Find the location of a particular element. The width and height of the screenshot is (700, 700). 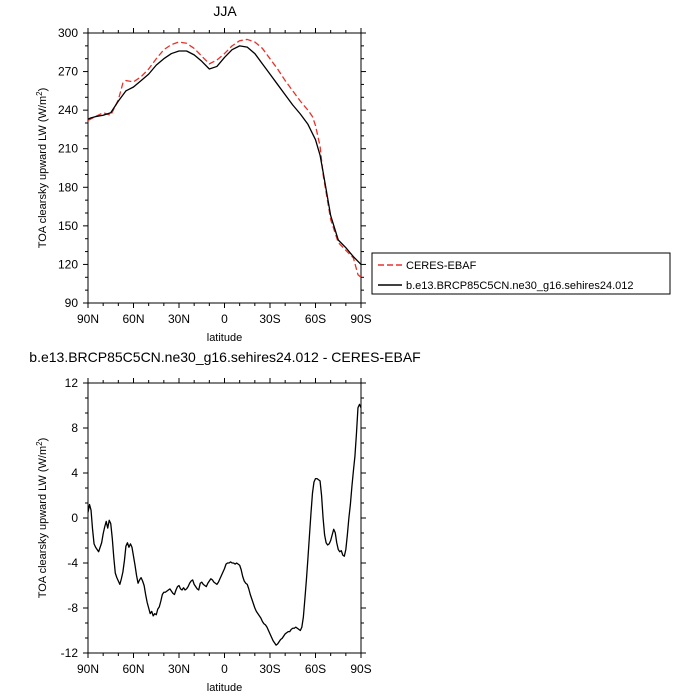

top-series-ceres-ebaf is located at coordinates (224, 158).